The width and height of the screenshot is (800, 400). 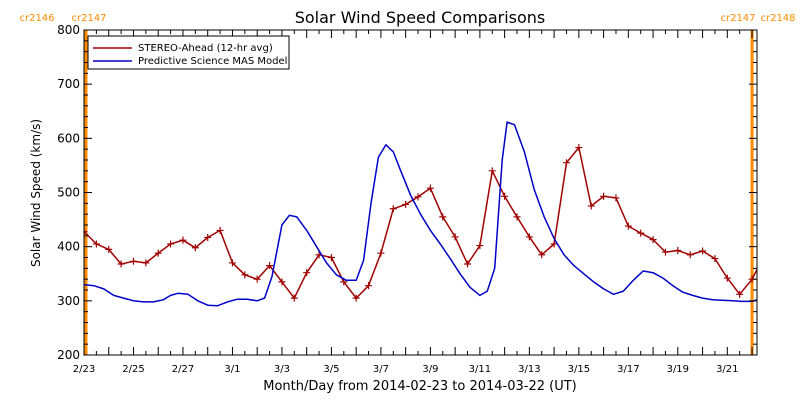 I want to click on carrington-label-right-previous: cr2147, so click(x=737, y=18).